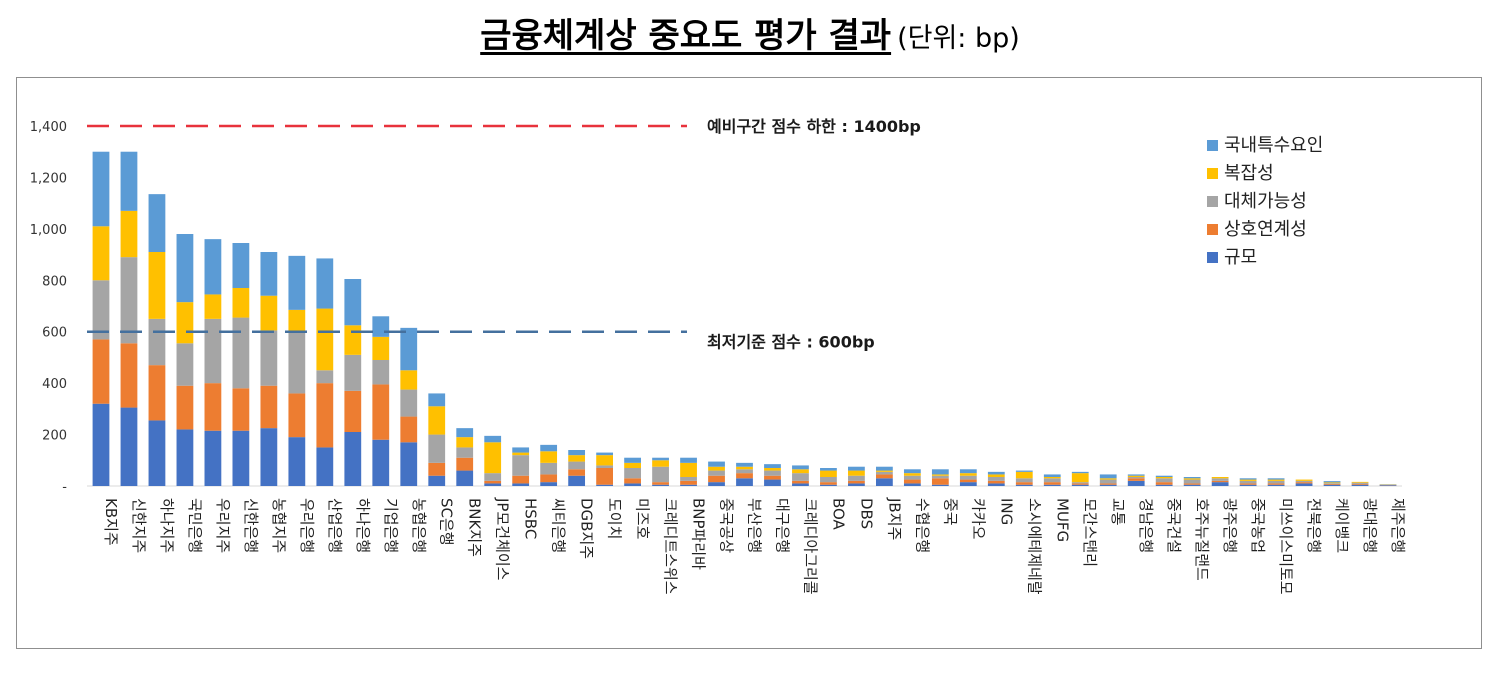  I want to click on reference-line-label-1: 최저기준 점수 : 600bp, so click(791, 342).